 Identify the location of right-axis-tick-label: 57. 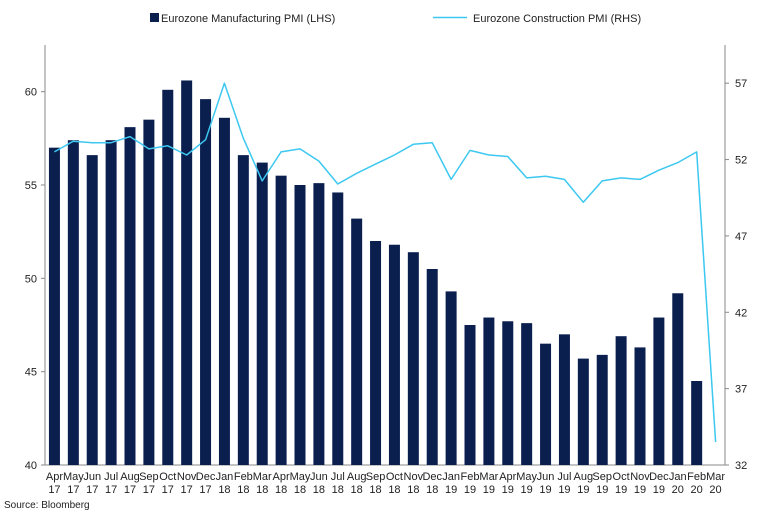
(741, 84).